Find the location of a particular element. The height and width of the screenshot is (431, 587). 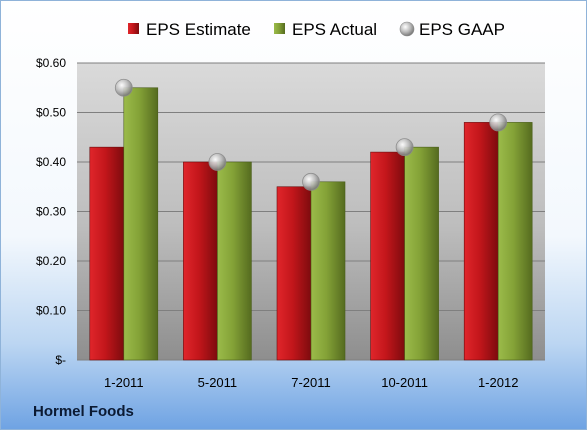

y-tick-label: $0.20 is located at coordinates (51, 261).